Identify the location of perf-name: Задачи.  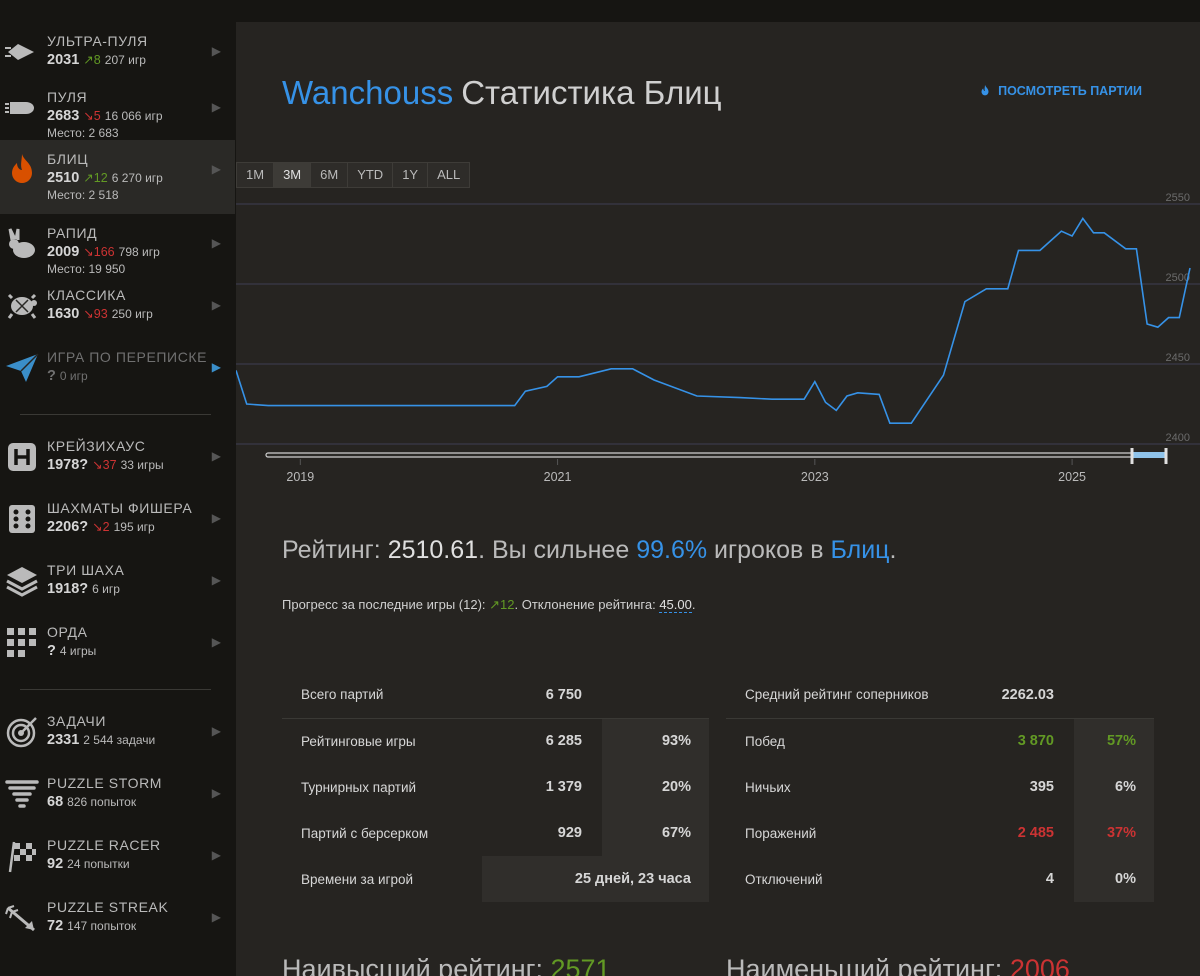
(76, 721).